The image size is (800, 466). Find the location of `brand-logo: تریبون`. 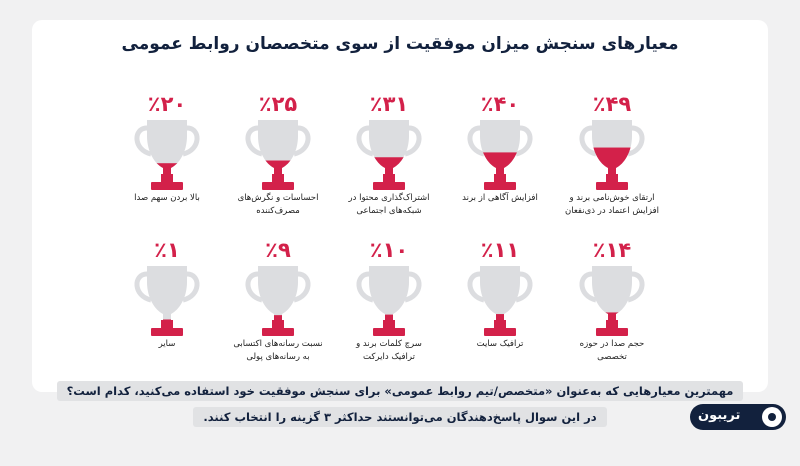

brand-logo: تریبون is located at coordinates (738, 417).